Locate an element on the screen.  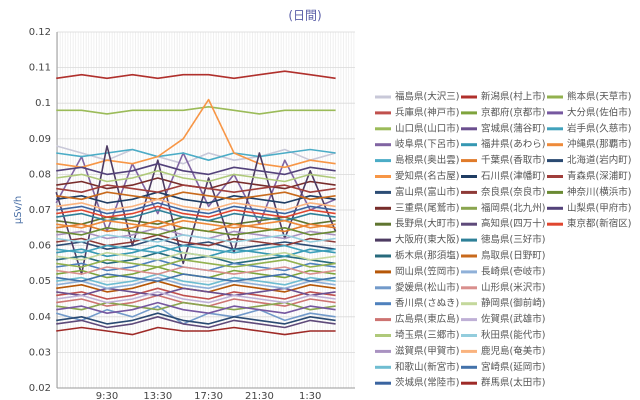
y-tick-label: 0.1 is located at coordinates (43, 103).